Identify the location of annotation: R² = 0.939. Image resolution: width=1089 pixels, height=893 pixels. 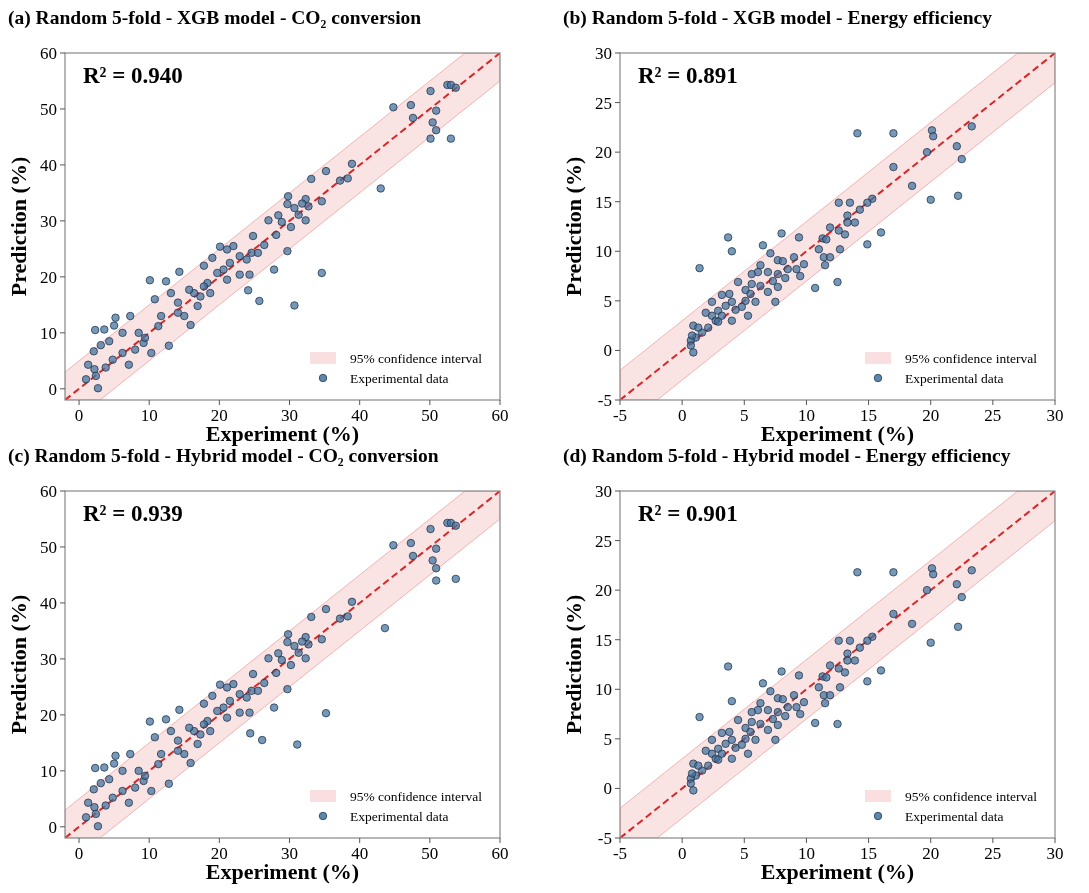
(133, 513).